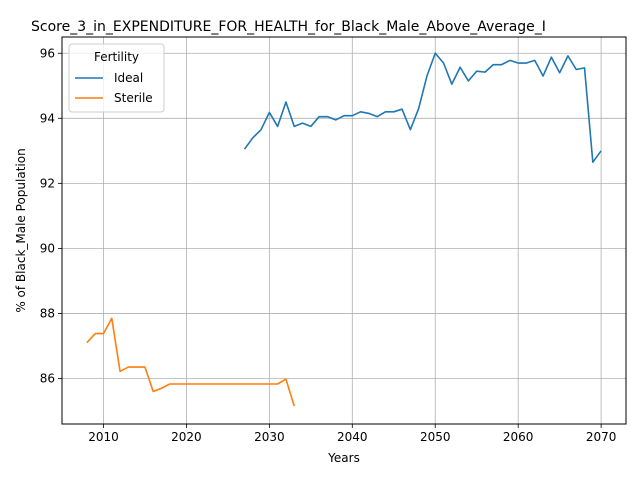 This screenshot has height=480, width=640. Describe the element at coordinates (435, 437) in the screenshot. I see `x-tick-label: 2050` at that location.